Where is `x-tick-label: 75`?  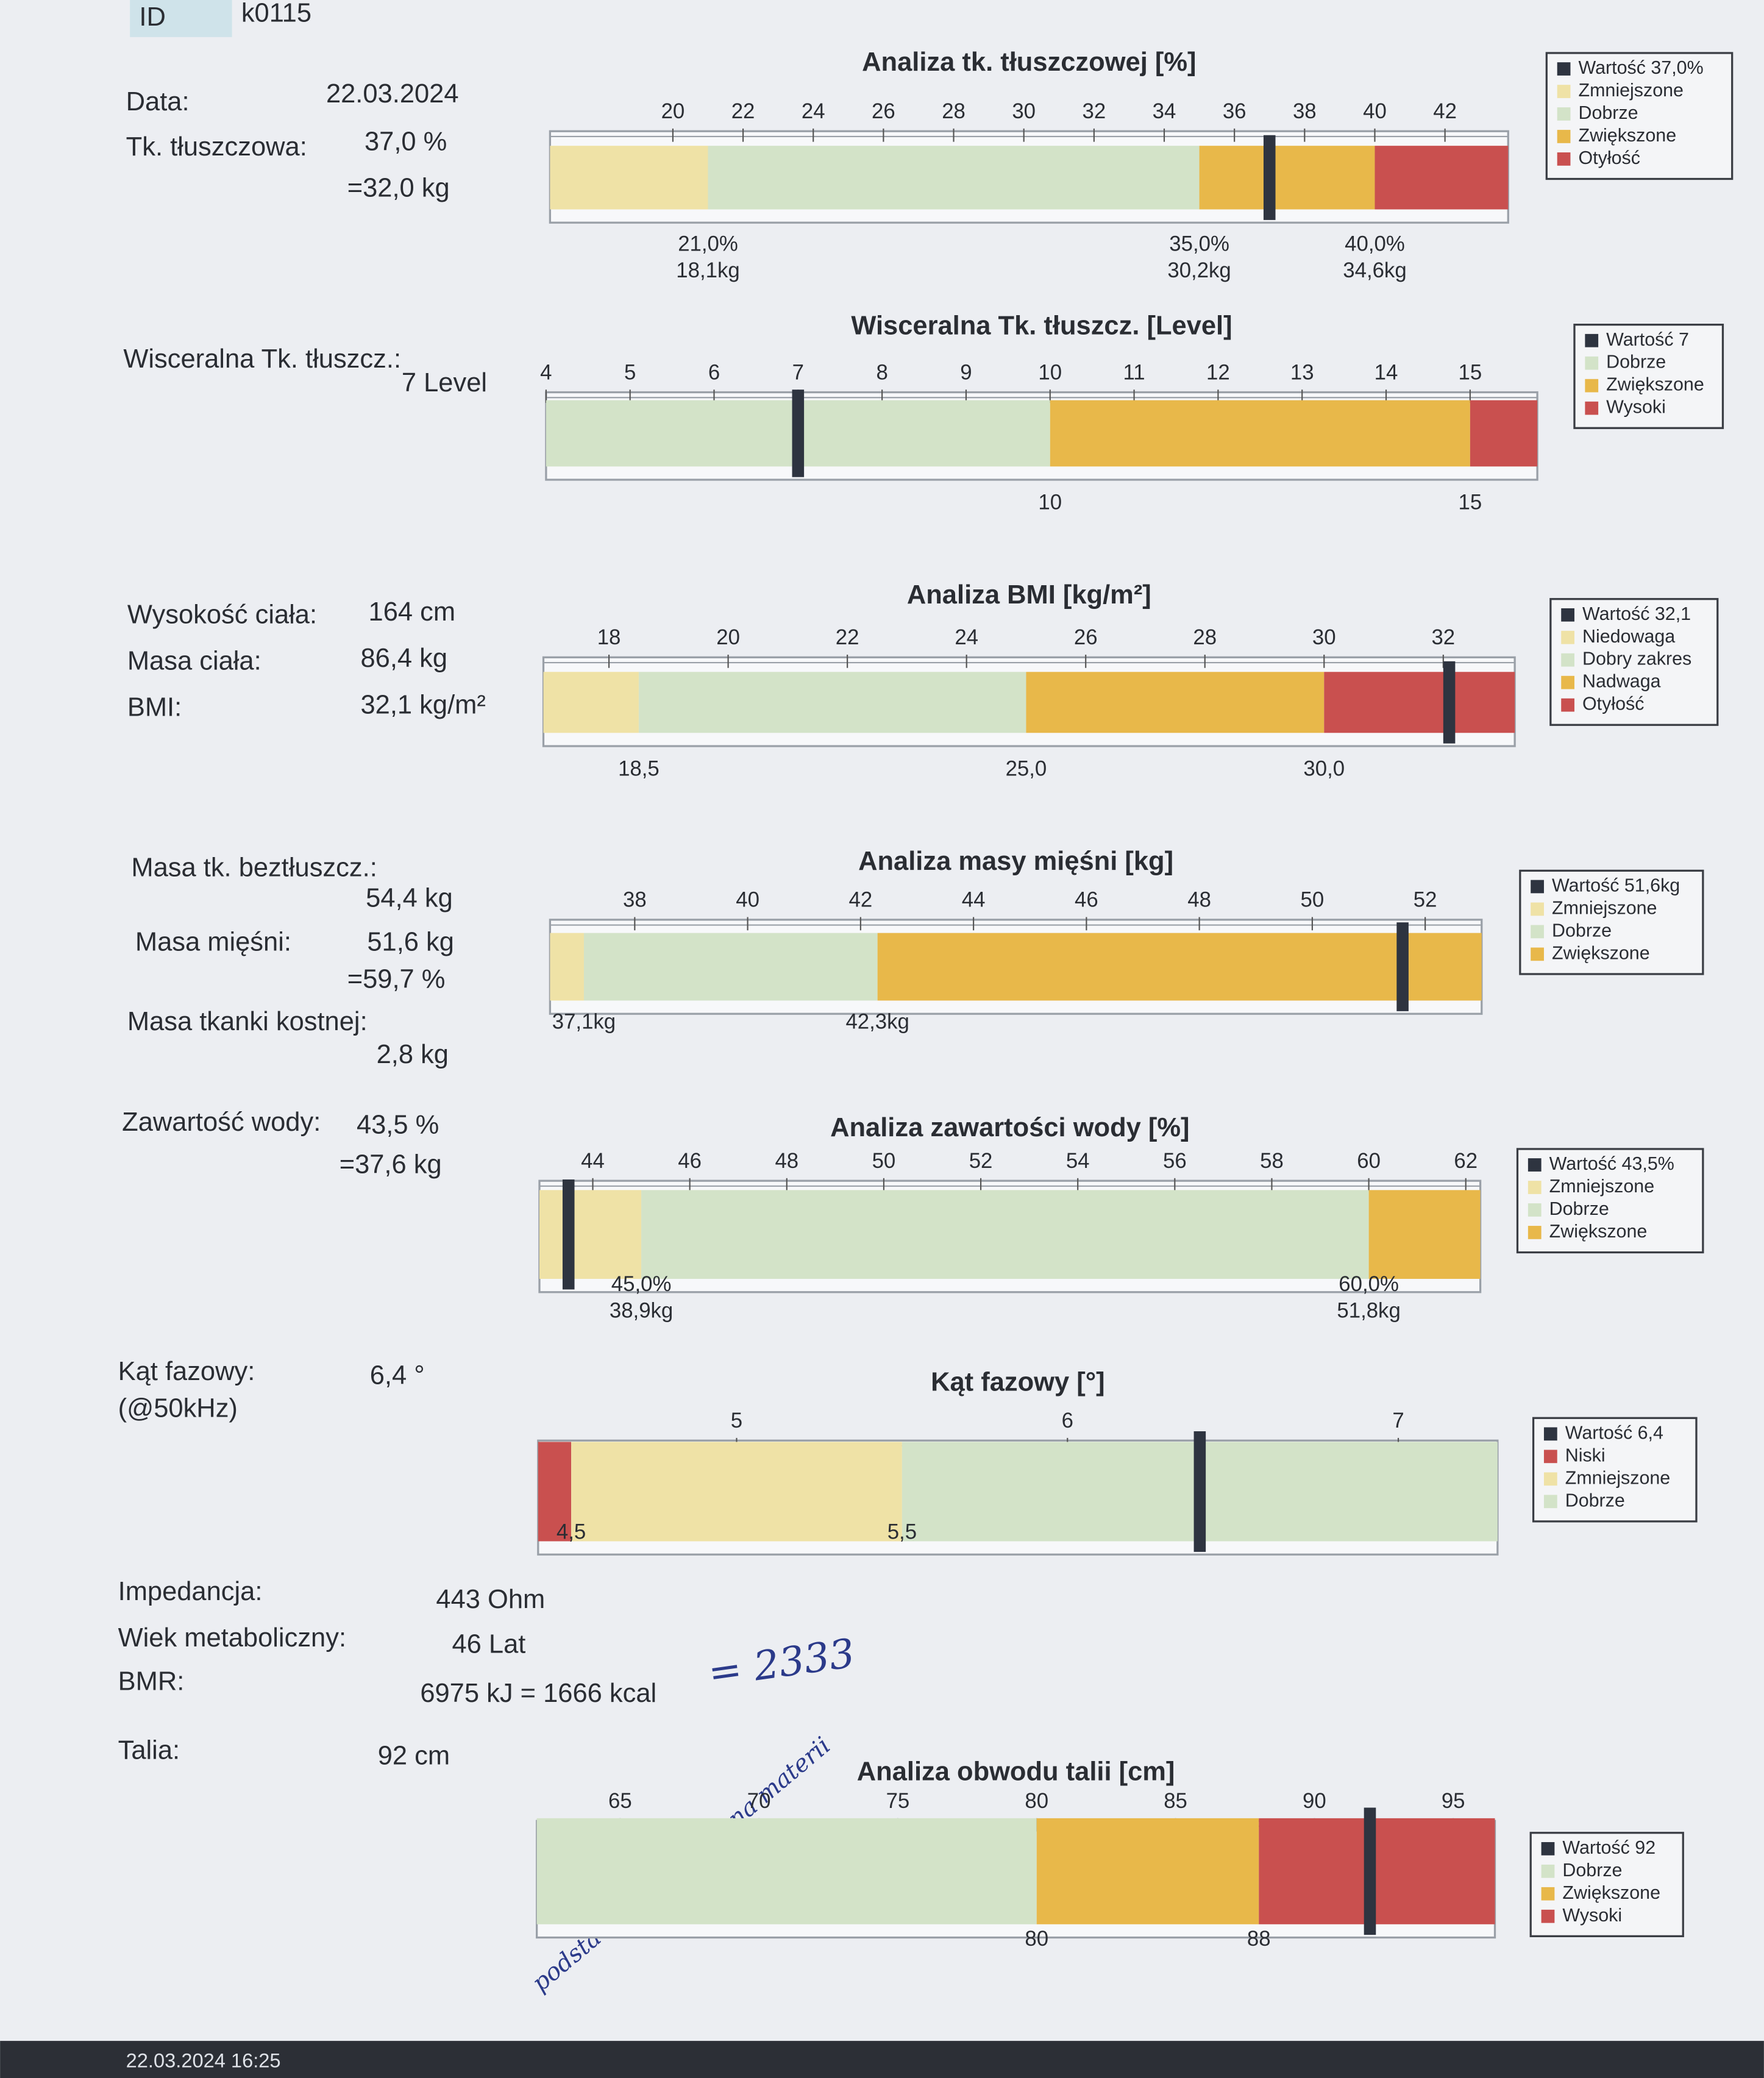
x-tick-label: 75 is located at coordinates (898, 1801).